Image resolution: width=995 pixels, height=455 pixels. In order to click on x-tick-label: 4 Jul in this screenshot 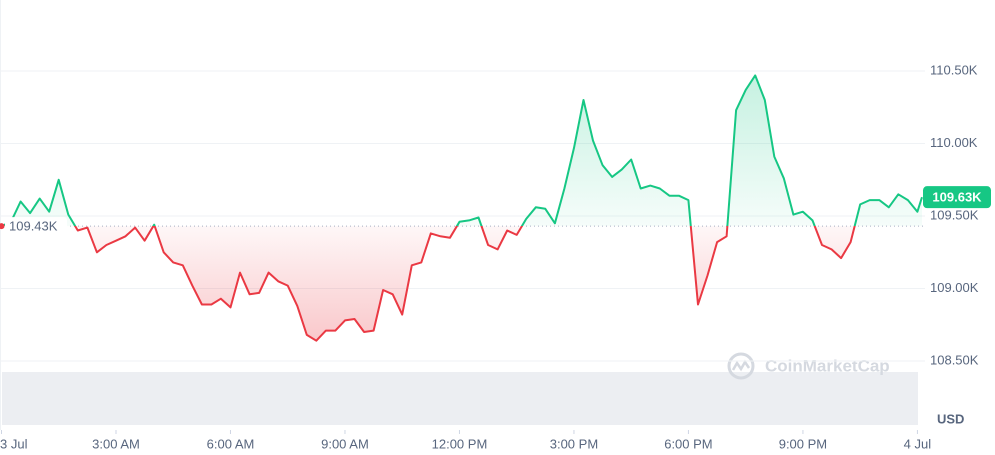, I will do `click(918, 443)`.